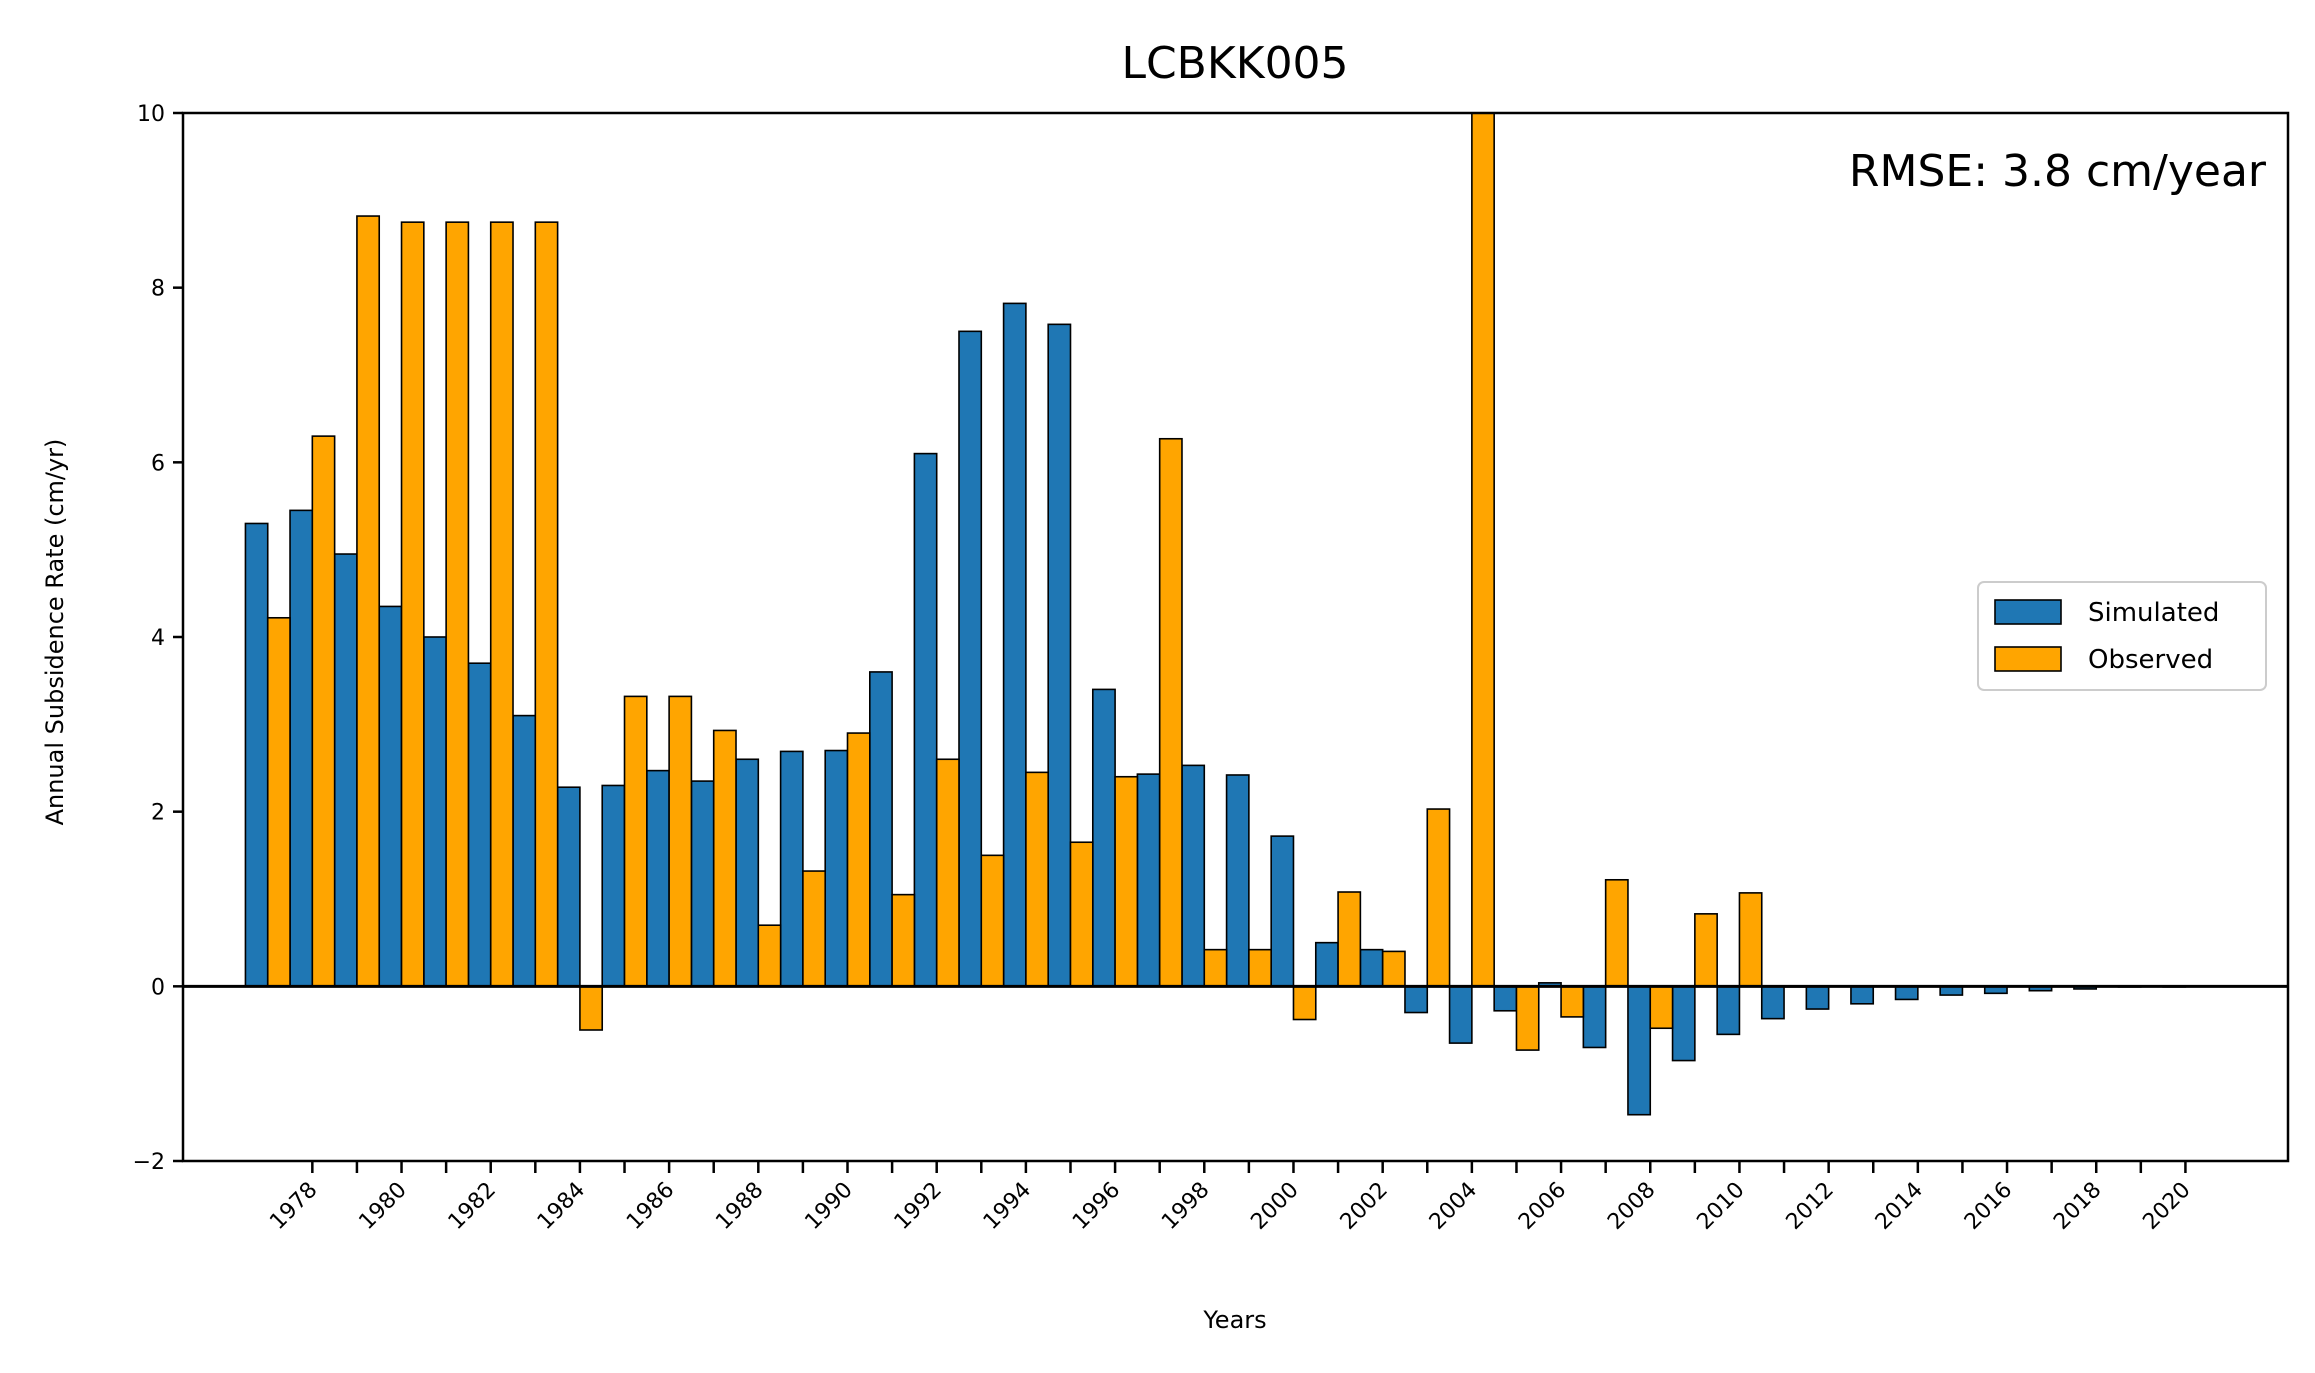 This screenshot has height=1373, width=2315. What do you see at coordinates (1081, 914) in the screenshot?
I see `bar-observed-1995` at bounding box center [1081, 914].